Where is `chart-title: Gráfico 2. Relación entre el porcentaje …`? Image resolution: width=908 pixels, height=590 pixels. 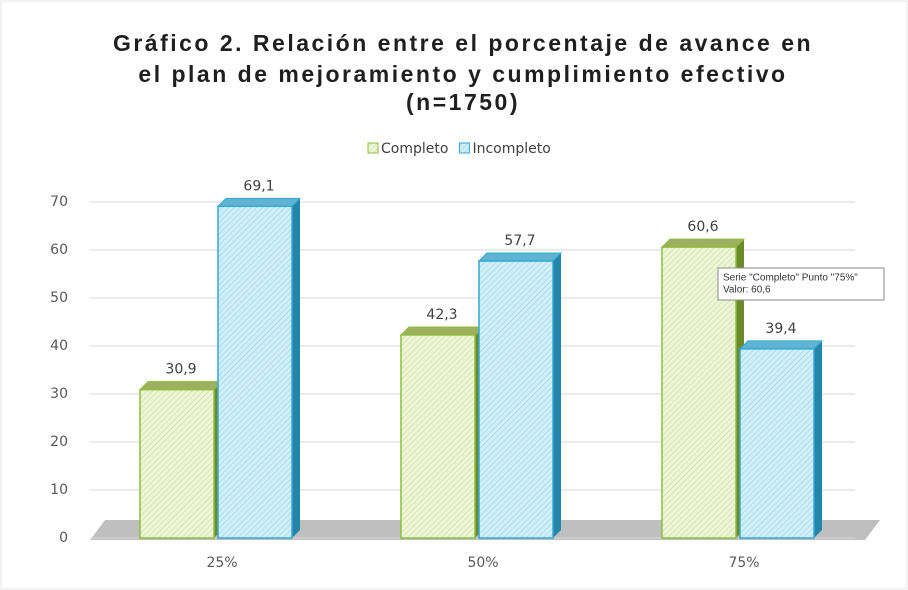
chart-title: Gráfico 2. Relación entre el porcentaje … is located at coordinates (463, 43).